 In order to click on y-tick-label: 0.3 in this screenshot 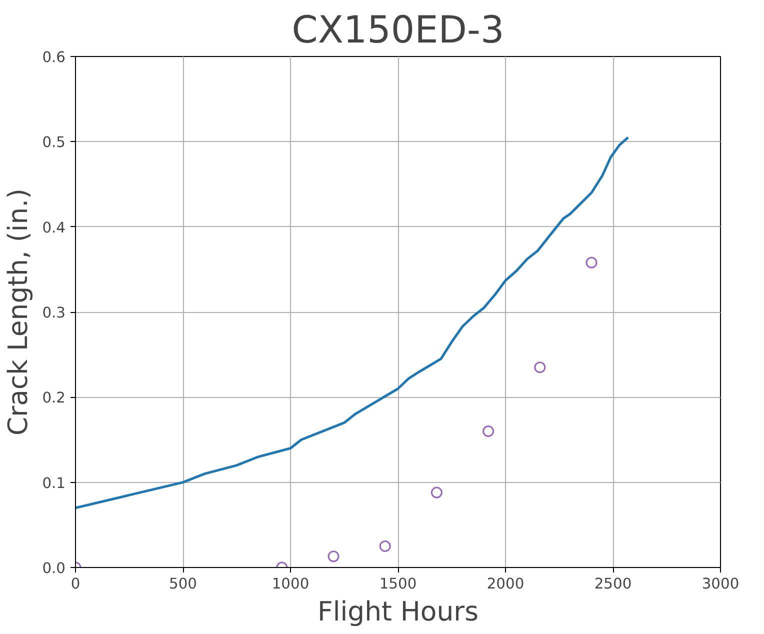, I will do `click(54, 313)`.